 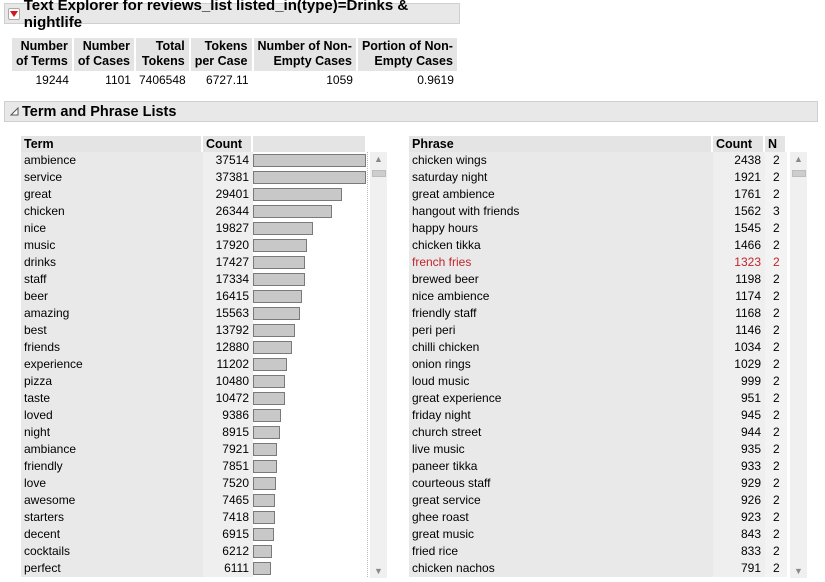 I want to click on red-triangle-menu-icon, so click(x=14, y=13).